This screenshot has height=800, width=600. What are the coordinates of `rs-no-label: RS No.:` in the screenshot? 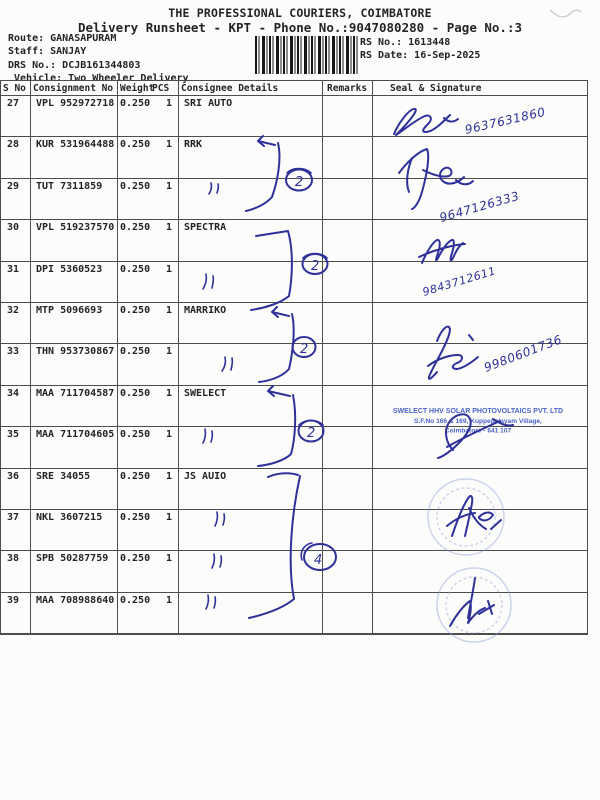 It's located at (381, 42).